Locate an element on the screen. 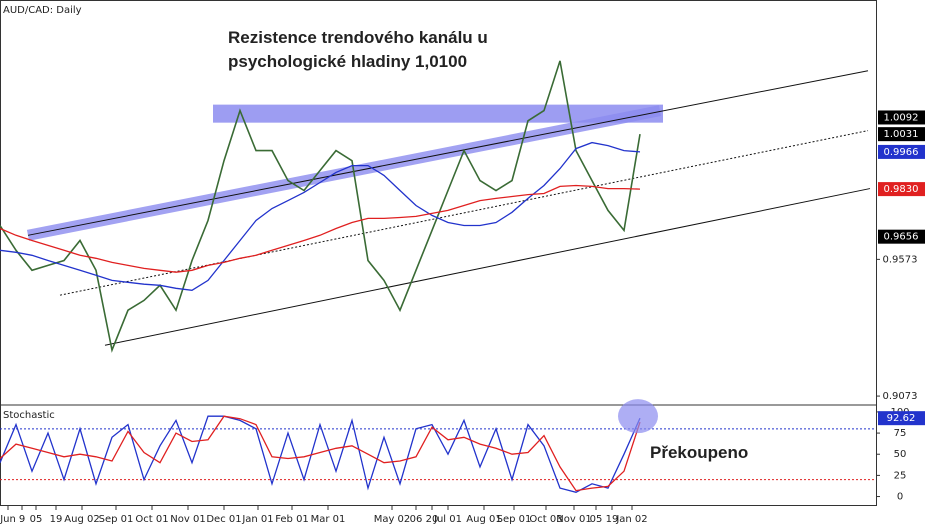 This screenshot has height=532, width=928. x-tick-label: Jul 01 is located at coordinates (447, 519).